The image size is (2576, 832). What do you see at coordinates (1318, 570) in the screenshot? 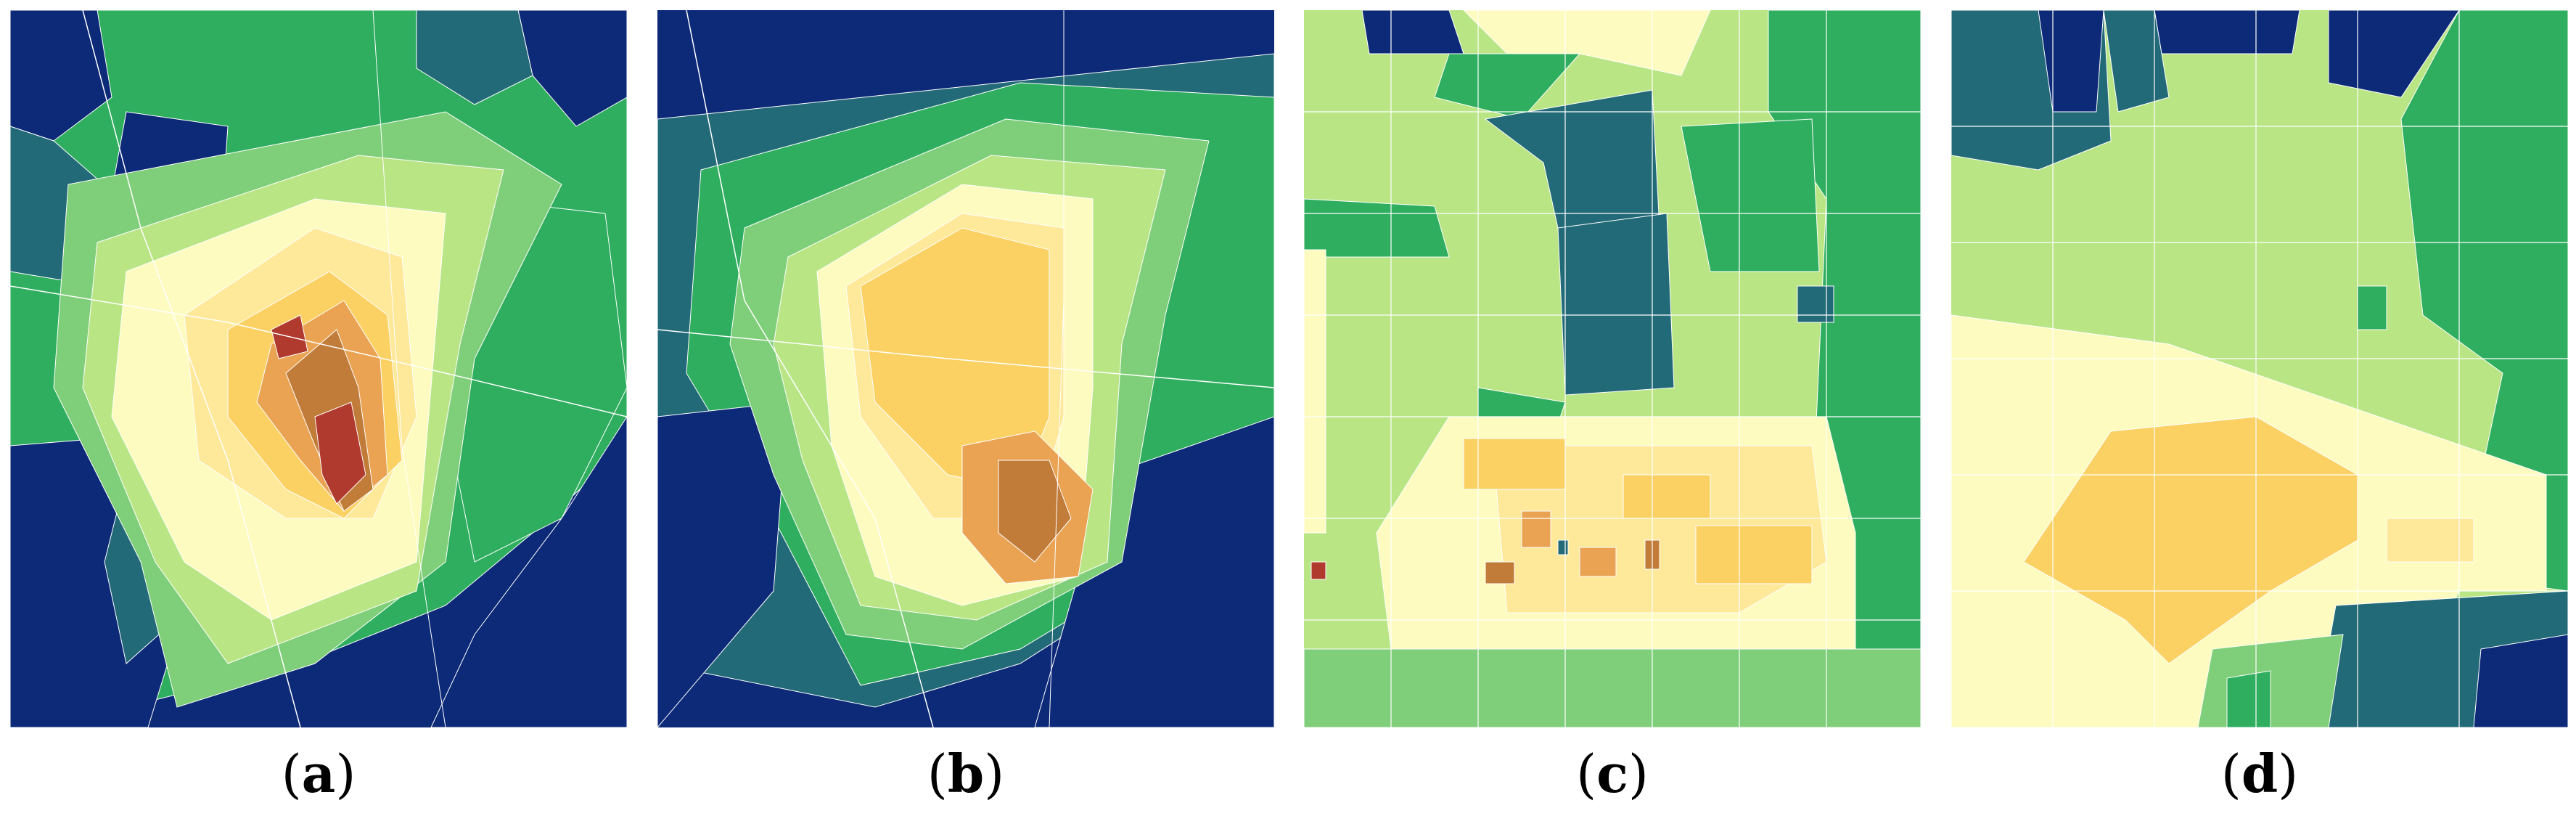
I see `block-red` at bounding box center [1318, 570].